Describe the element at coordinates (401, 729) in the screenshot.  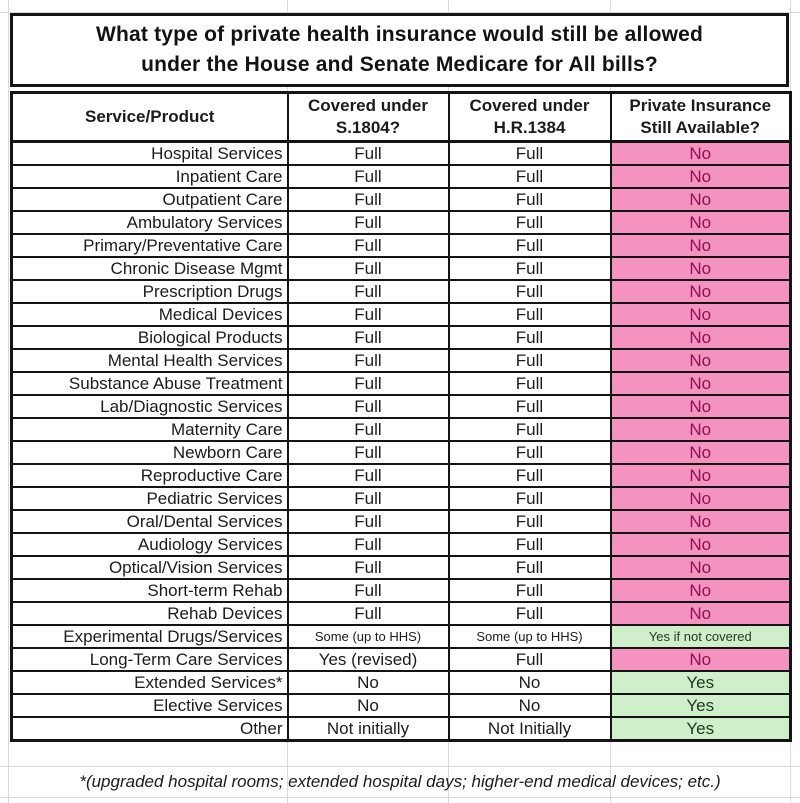
I see `table-row: Other Not initially Not Initially Yes` at that location.